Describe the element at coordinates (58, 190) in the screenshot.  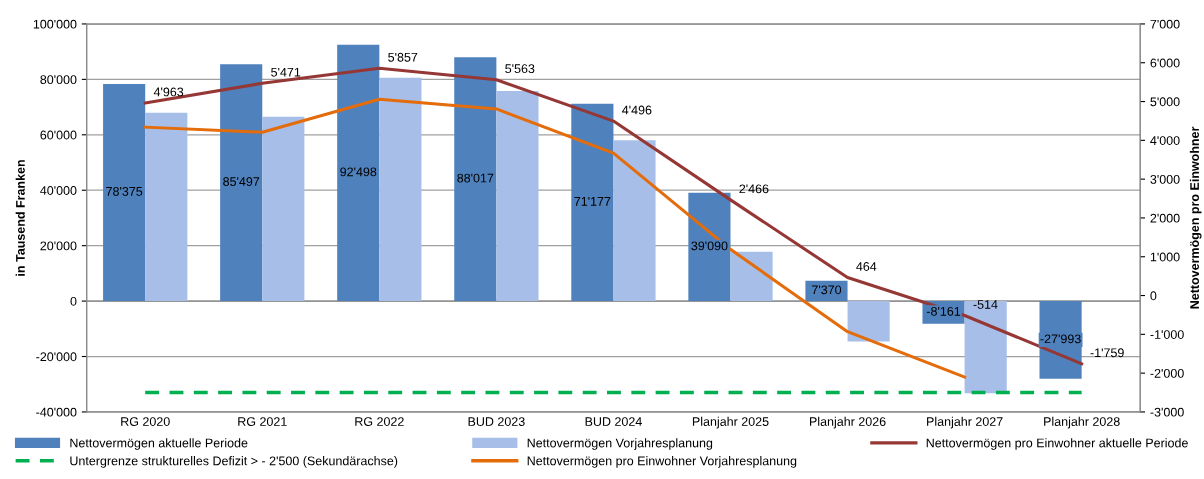
I see `y-tick-label: 40'000` at that location.